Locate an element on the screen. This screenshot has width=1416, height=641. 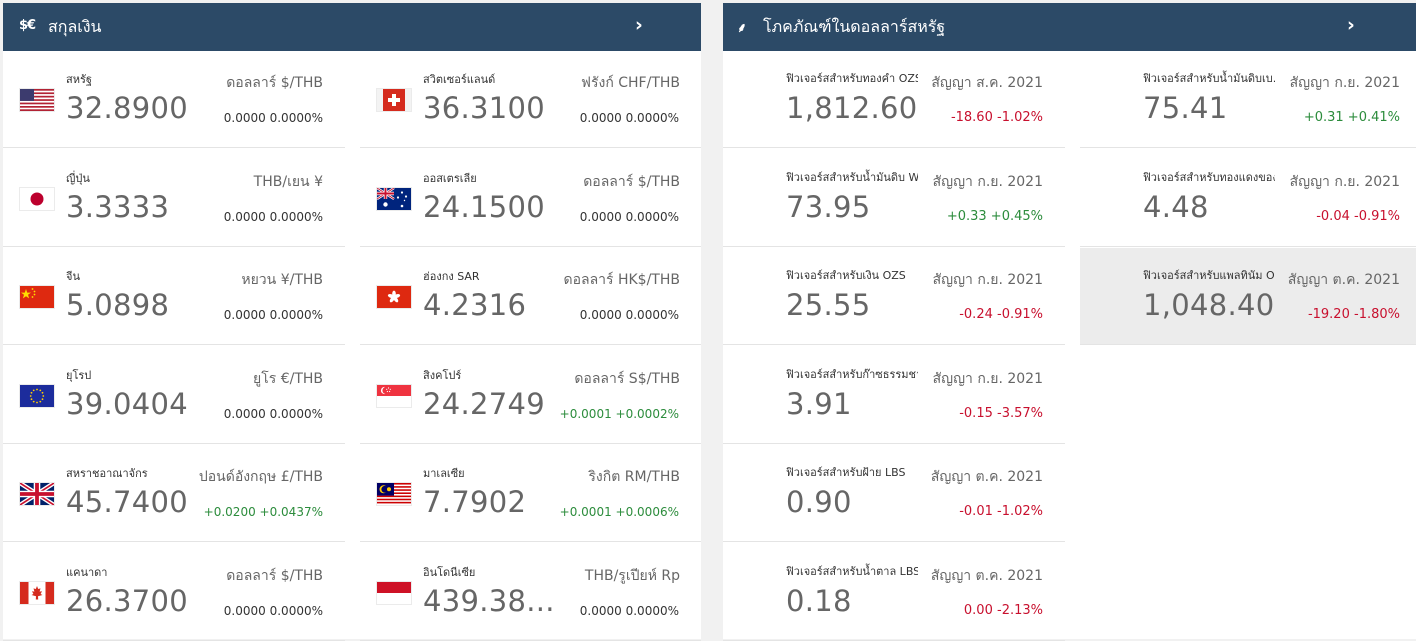
commodity-name: ฟิวเจอร์สสำหรับทองคำ OZS is located at coordinates (852, 78).